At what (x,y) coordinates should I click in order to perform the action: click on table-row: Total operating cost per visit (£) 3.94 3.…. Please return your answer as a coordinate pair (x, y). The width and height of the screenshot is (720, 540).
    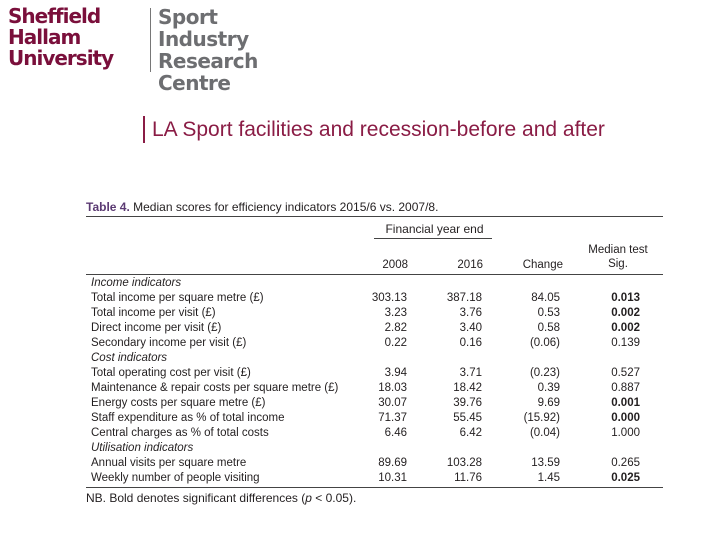
    Looking at the image, I should click on (374, 373).